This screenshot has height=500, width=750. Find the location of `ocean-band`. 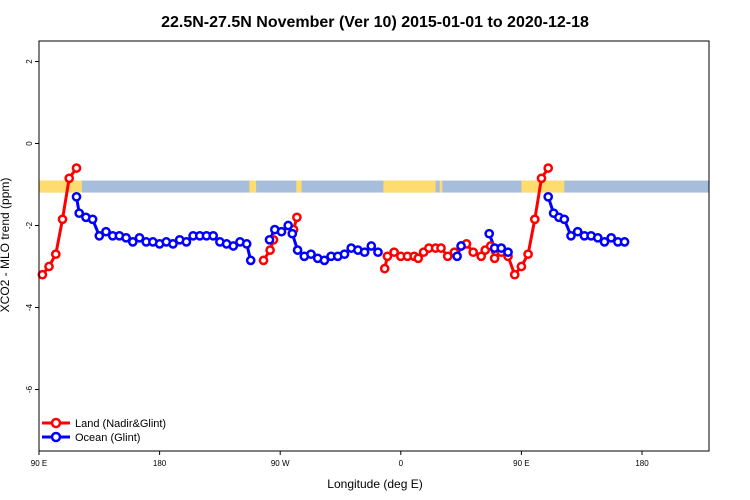

ocean-band is located at coordinates (374, 186).